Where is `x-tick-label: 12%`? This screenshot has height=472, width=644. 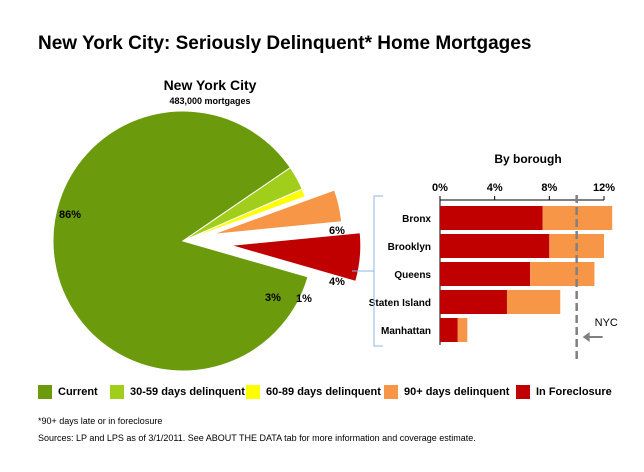 x-tick-label: 12% is located at coordinates (604, 188).